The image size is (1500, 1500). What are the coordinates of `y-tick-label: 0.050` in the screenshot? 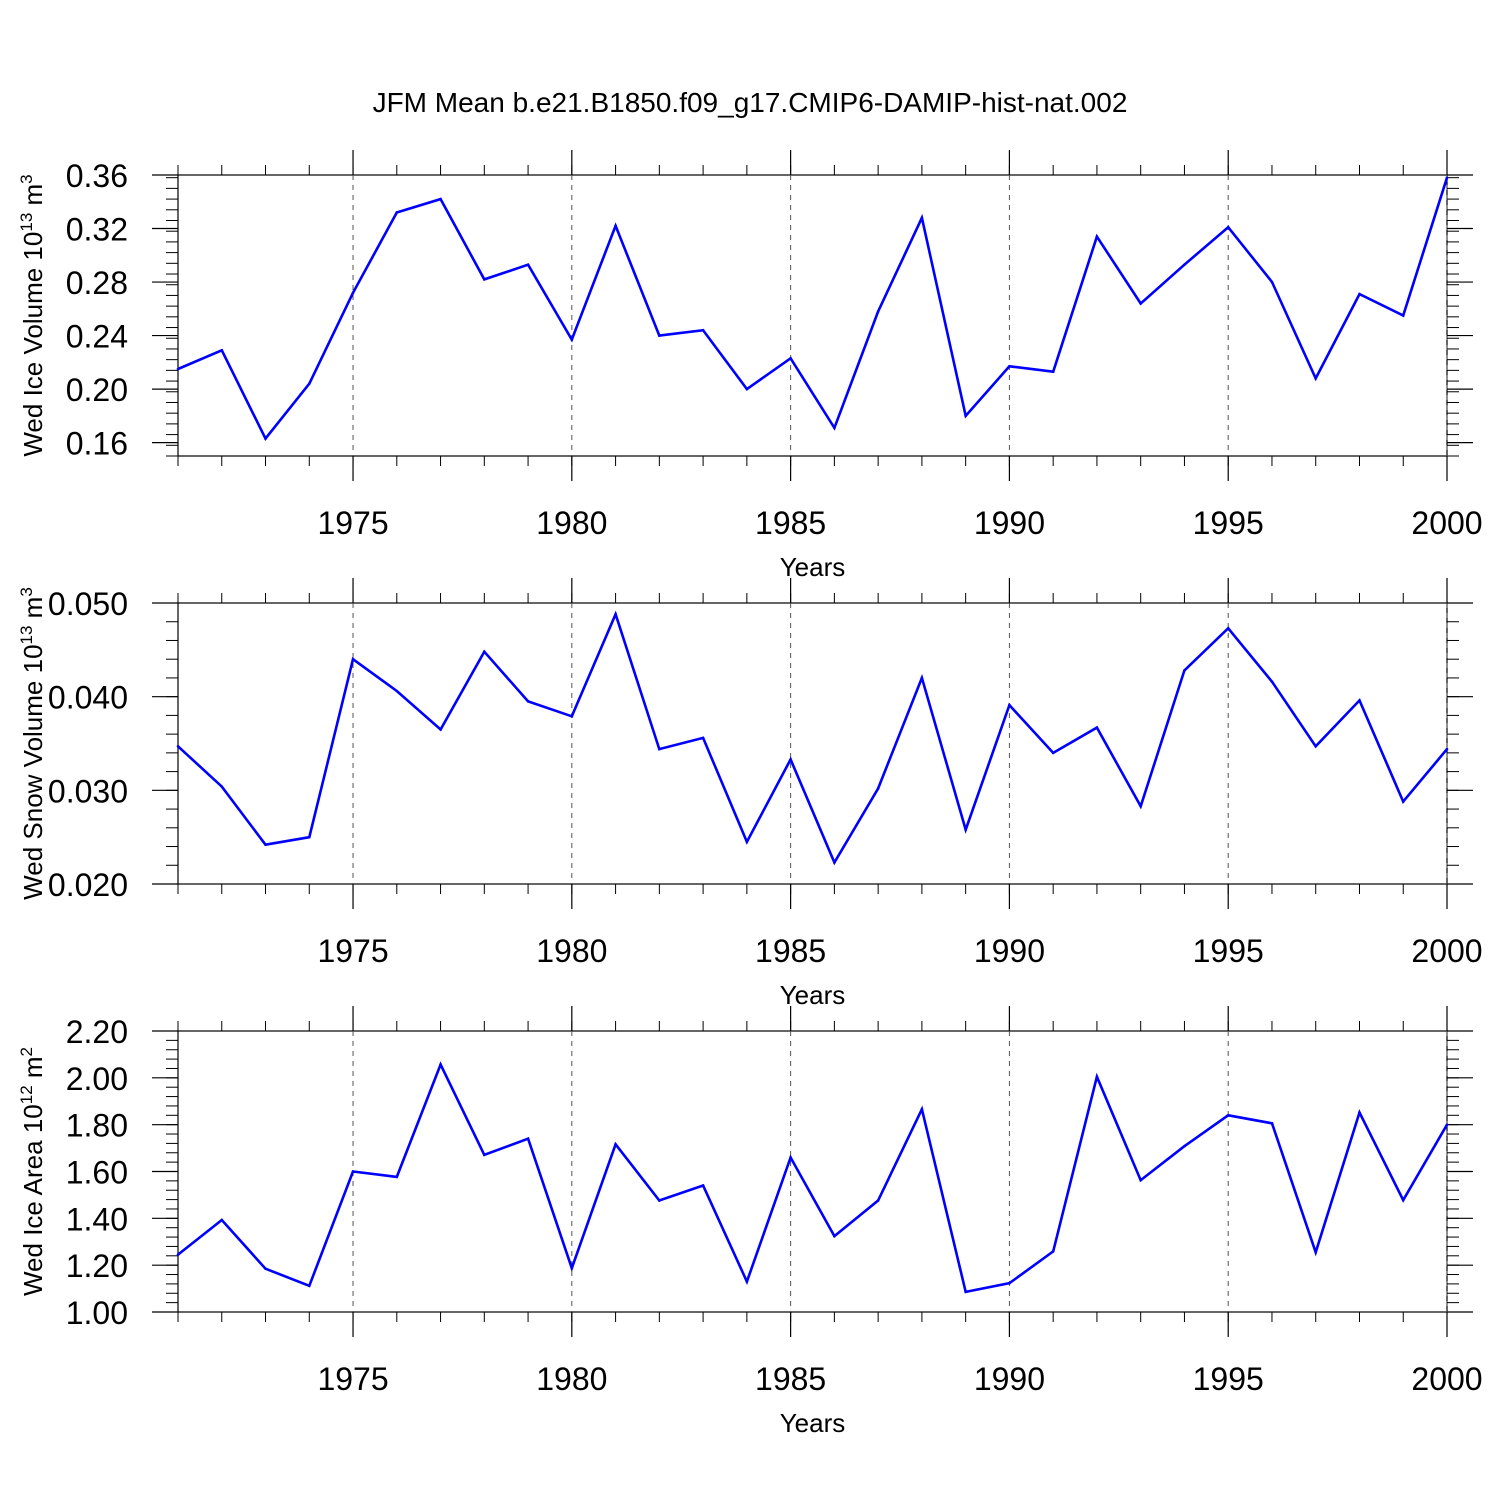 It's located at (88, 604).